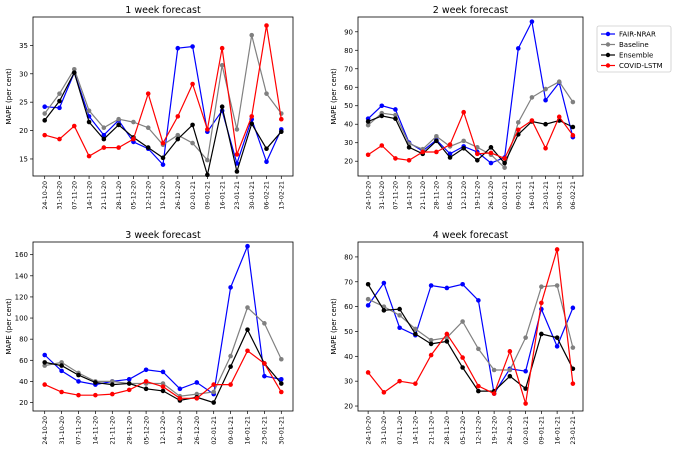 The image size is (673, 454). I want to click on y-tick-label: 15, so click(23, 159).